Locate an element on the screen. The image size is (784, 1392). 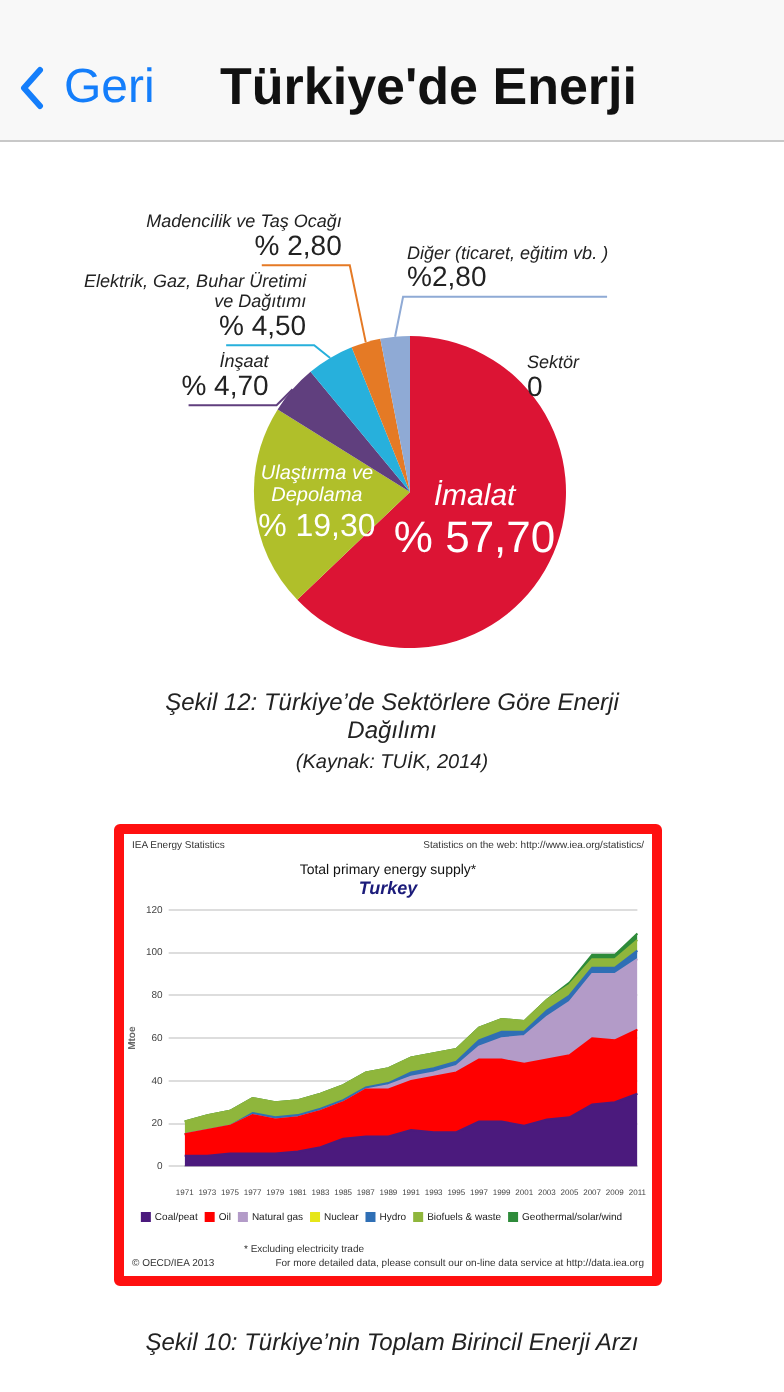
slice-label: Madencilik ve Taş Ocağı is located at coordinates (244, 221).